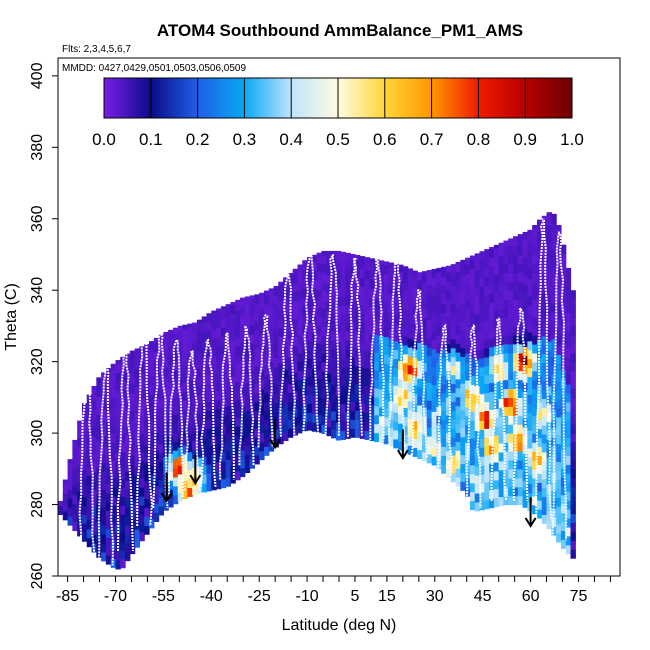 This screenshot has width=650, height=650. Describe the element at coordinates (151, 139) in the screenshot. I see `colorbar-tick-label: 0.1` at that location.